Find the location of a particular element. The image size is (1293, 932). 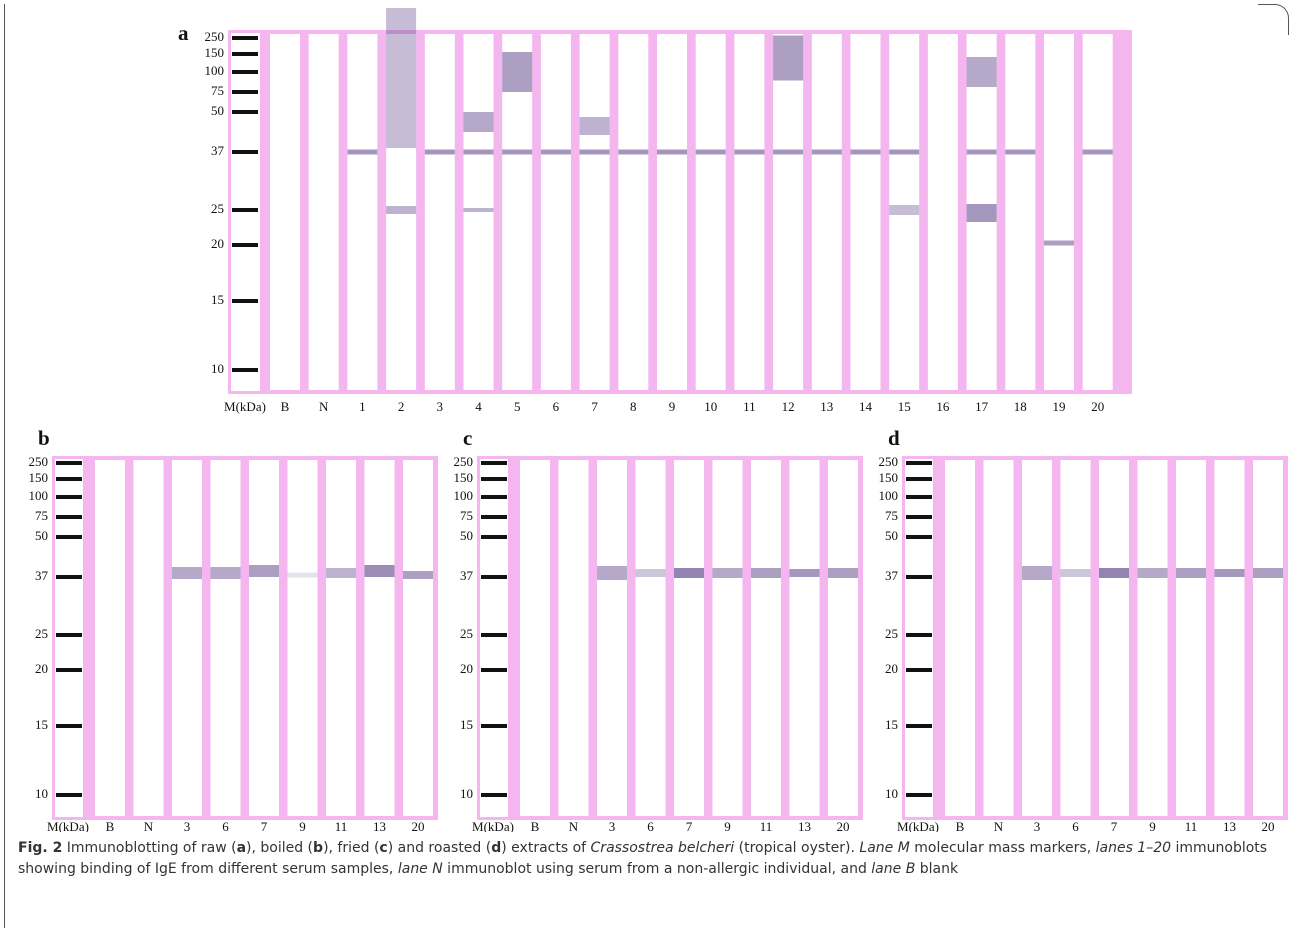

lane-label: 14 is located at coordinates (866, 406).